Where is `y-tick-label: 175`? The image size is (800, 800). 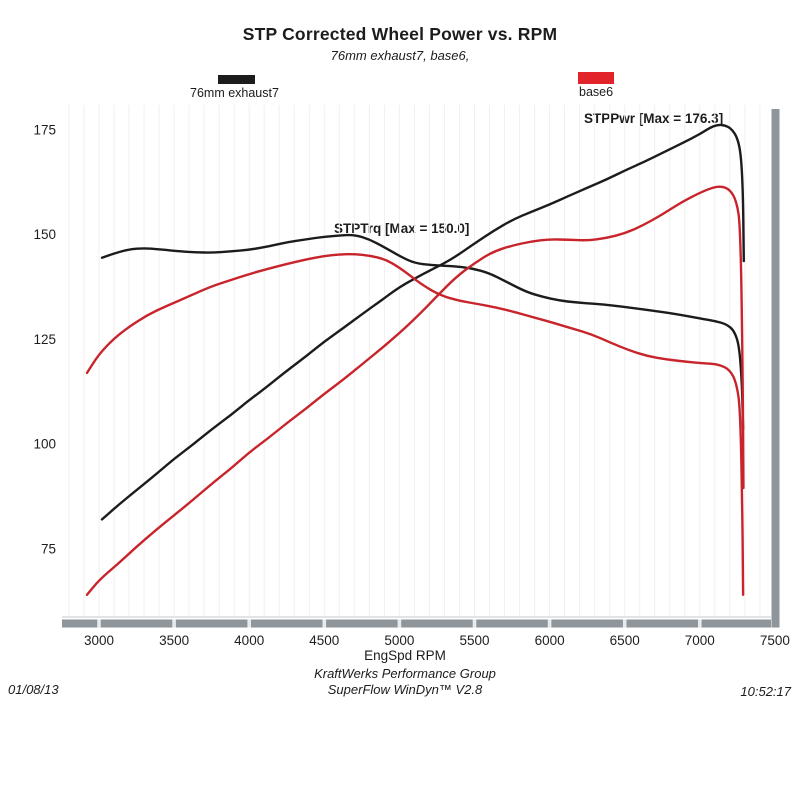 y-tick-label: 175 is located at coordinates (44, 130).